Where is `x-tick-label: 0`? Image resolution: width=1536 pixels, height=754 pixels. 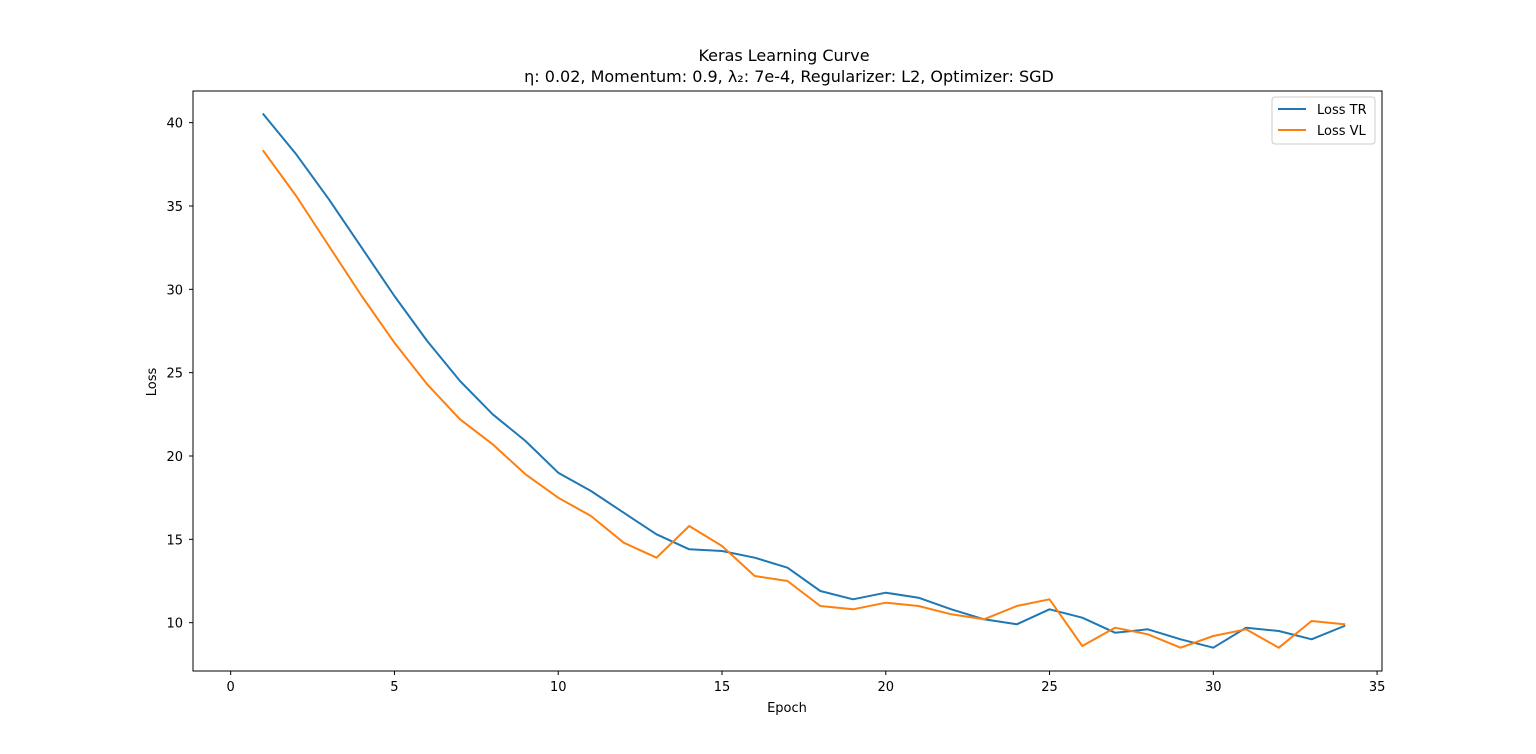 x-tick-label: 0 is located at coordinates (231, 687).